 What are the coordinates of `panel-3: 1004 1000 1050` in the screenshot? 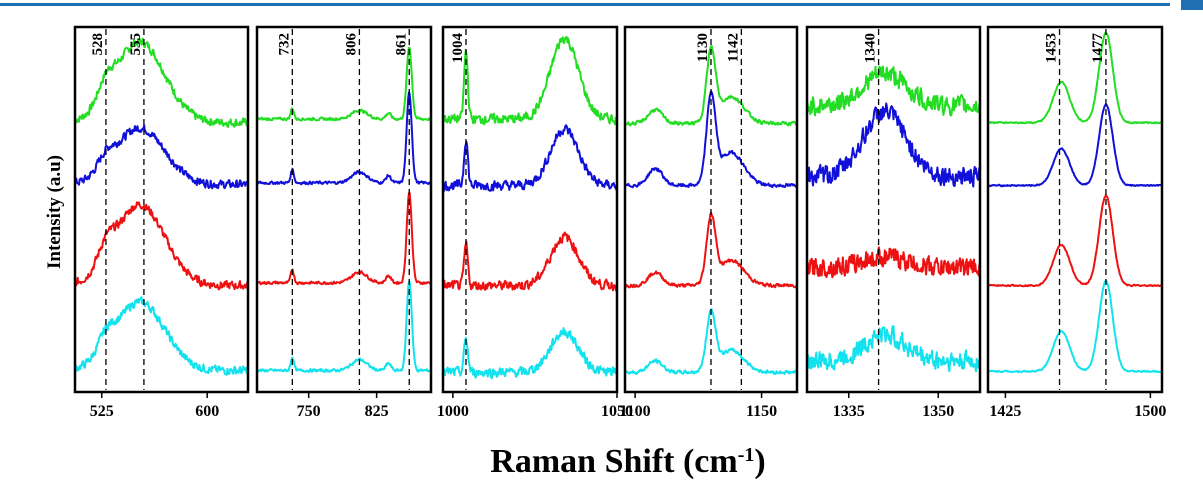 It's located at (535, 222).